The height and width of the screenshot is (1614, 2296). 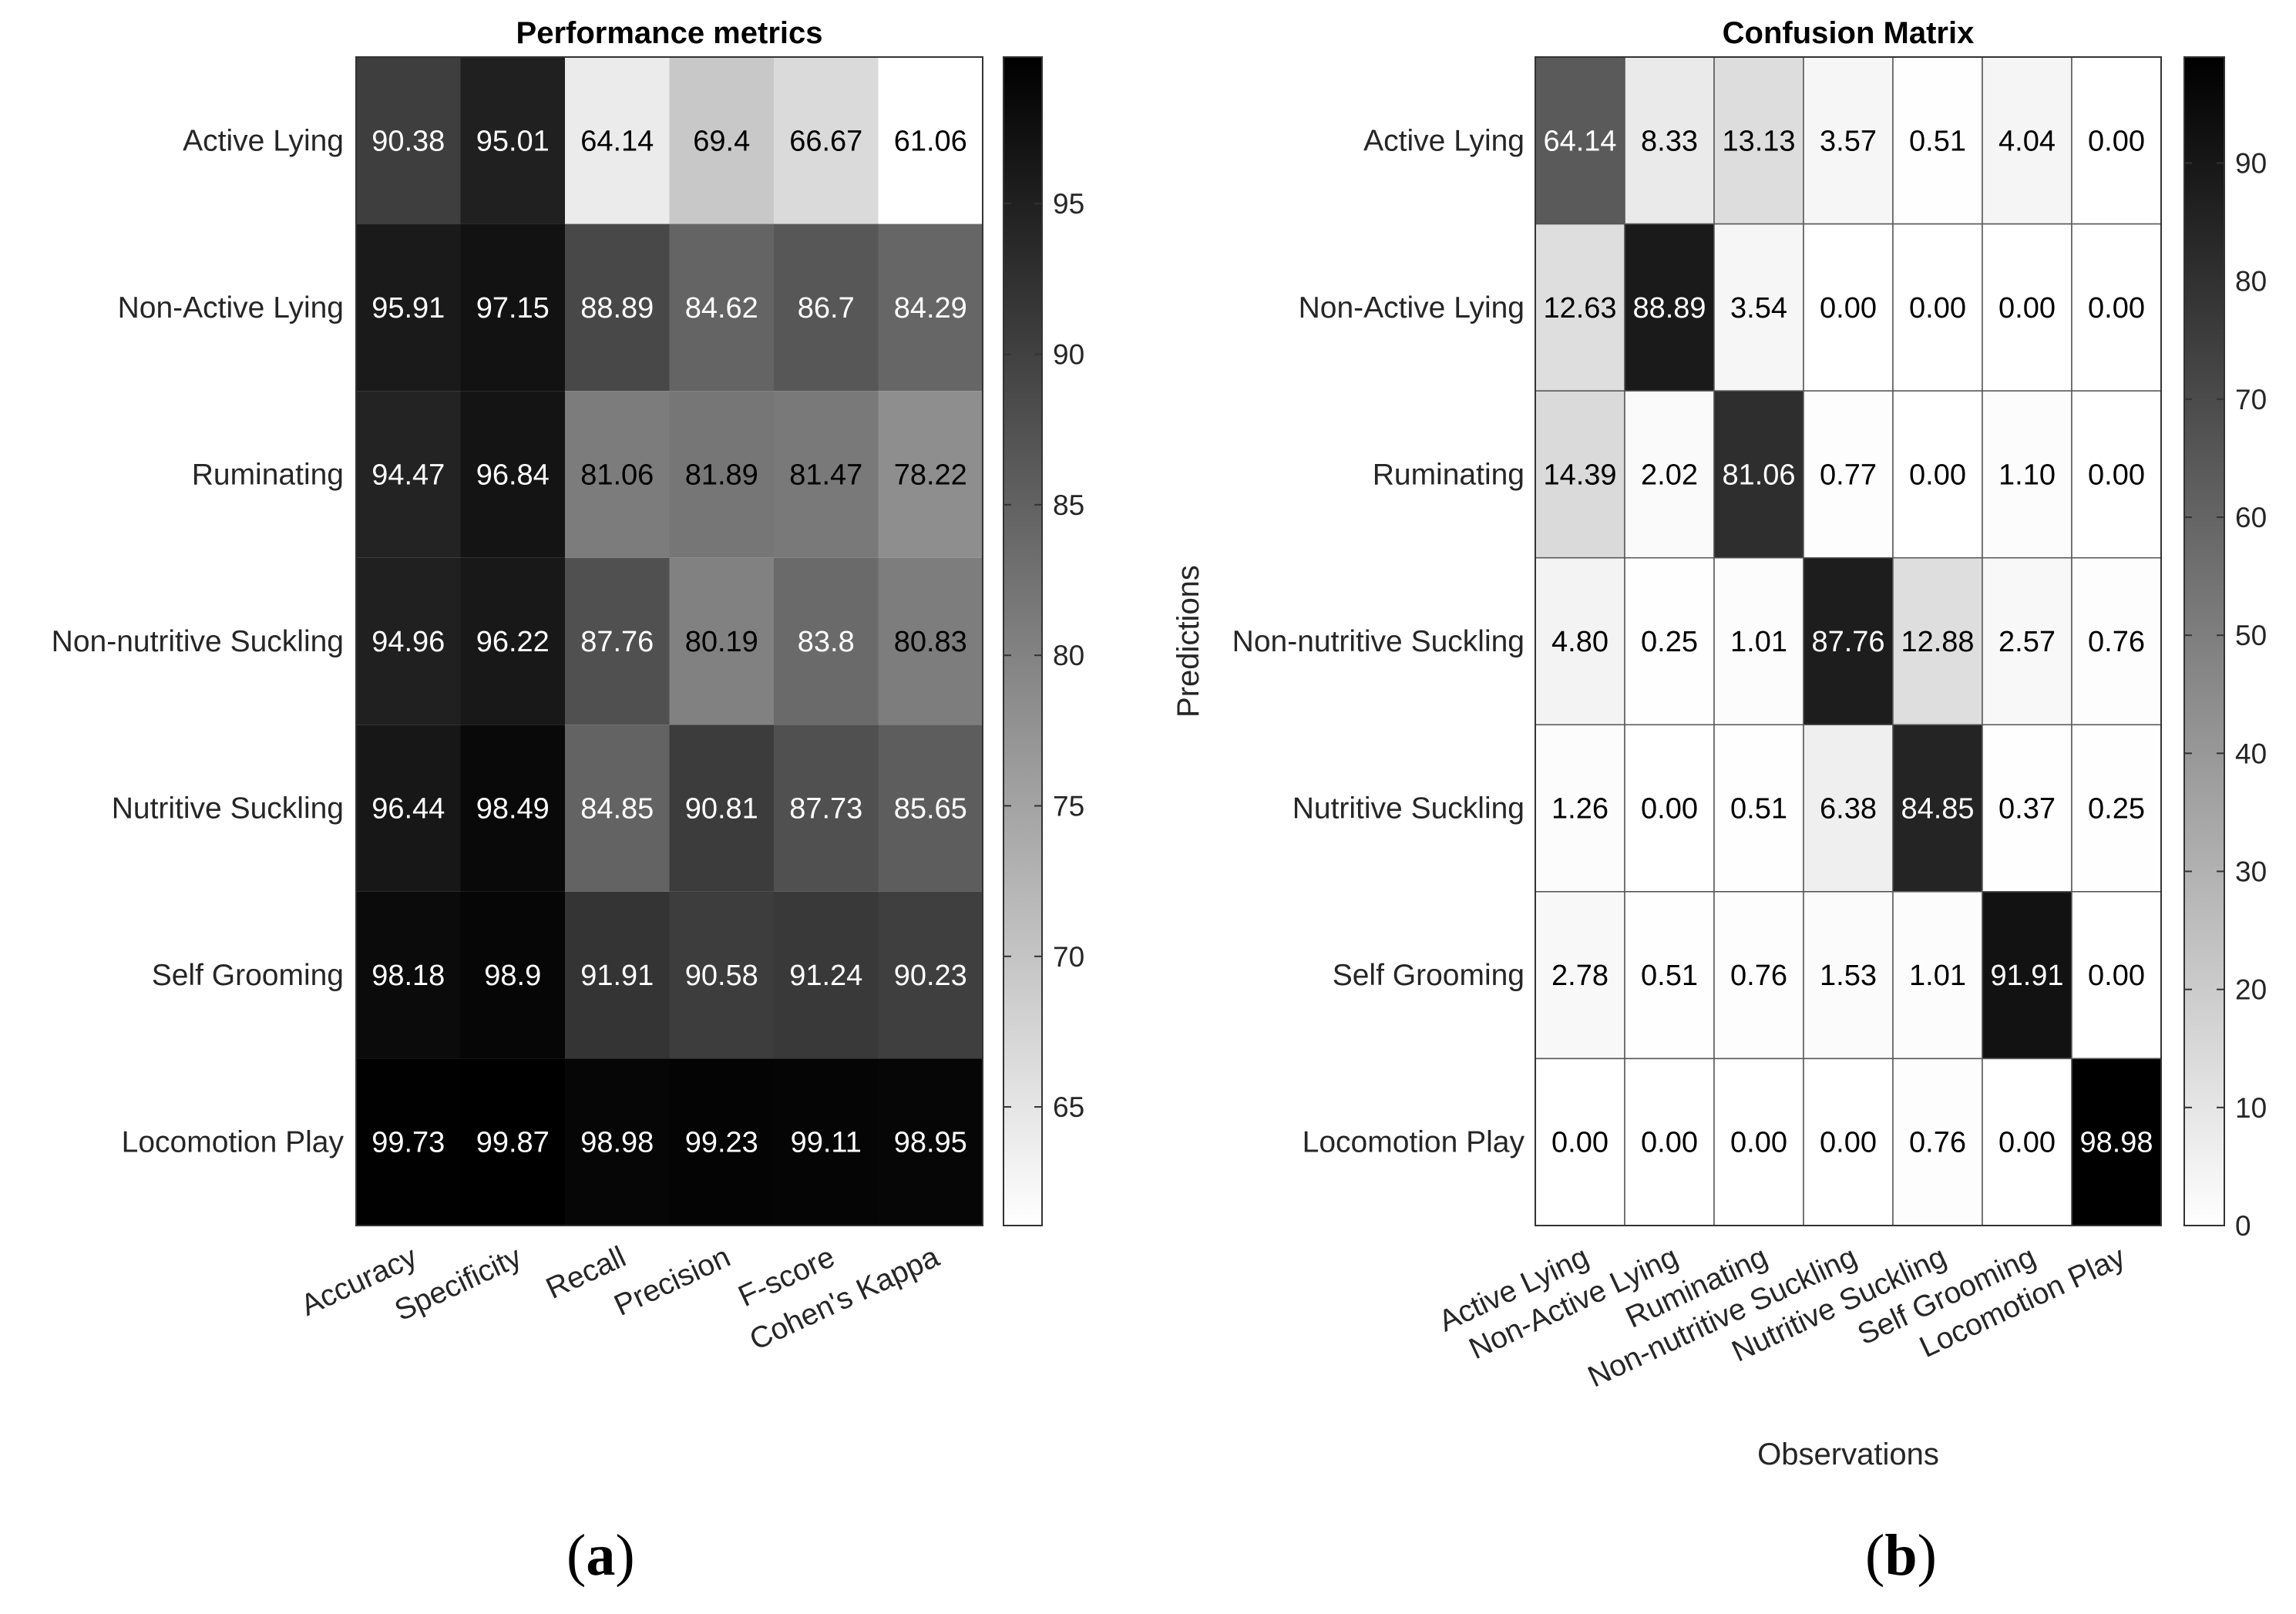 What do you see at coordinates (1579, 308) in the screenshot?
I see `cell-value-label: 12.63` at bounding box center [1579, 308].